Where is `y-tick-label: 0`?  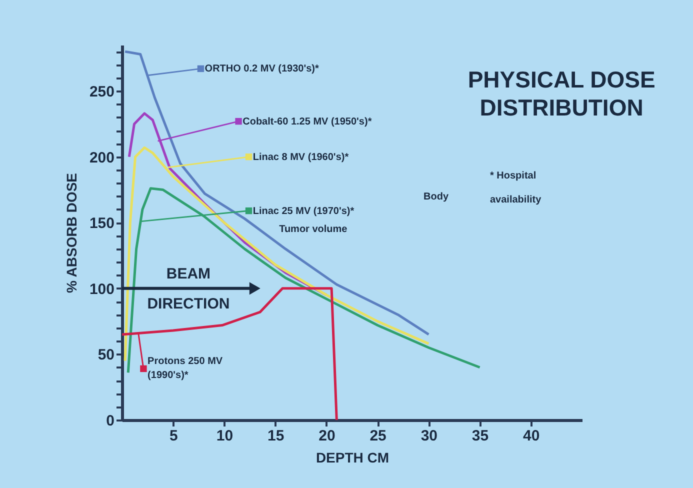
y-tick-label: 0 is located at coordinates (110, 421).